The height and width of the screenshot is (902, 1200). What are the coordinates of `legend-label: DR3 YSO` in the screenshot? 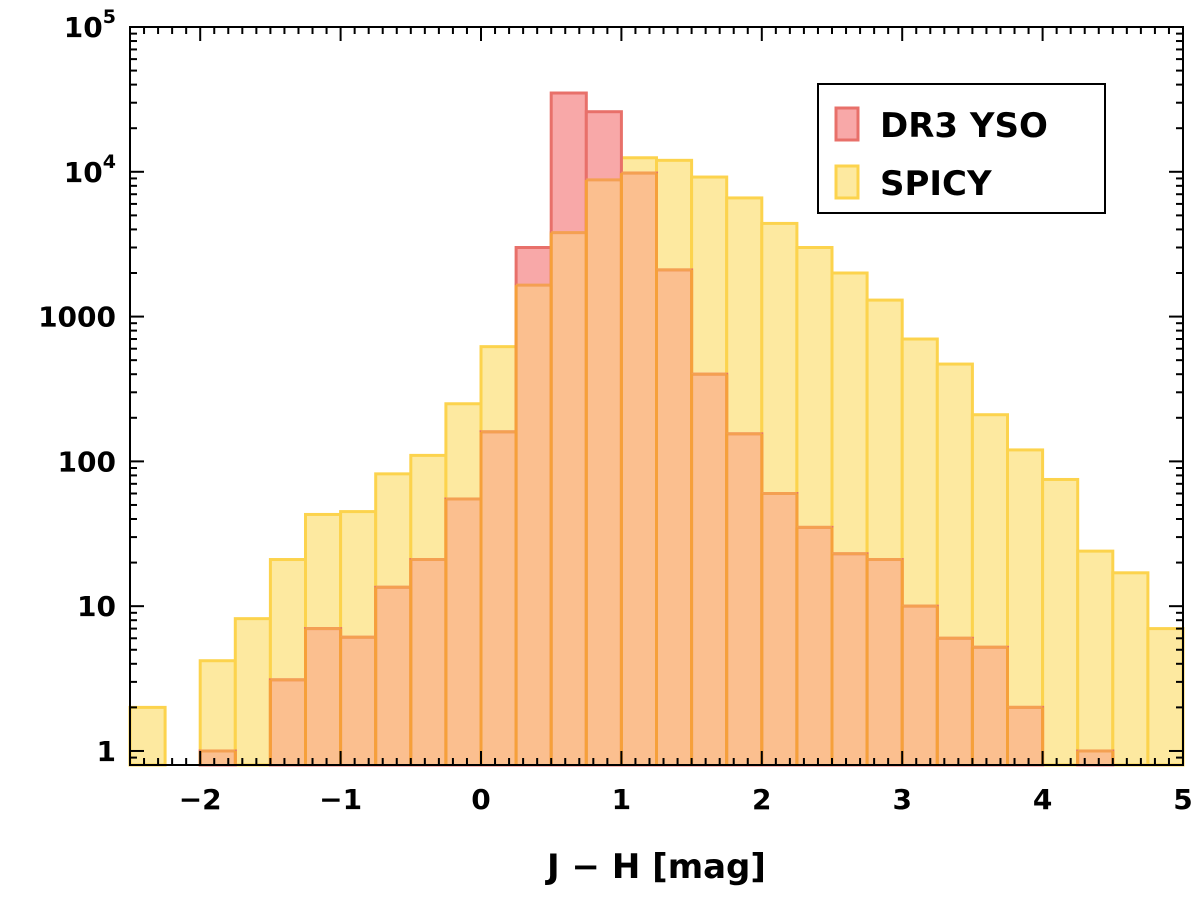 It's located at (964, 126).